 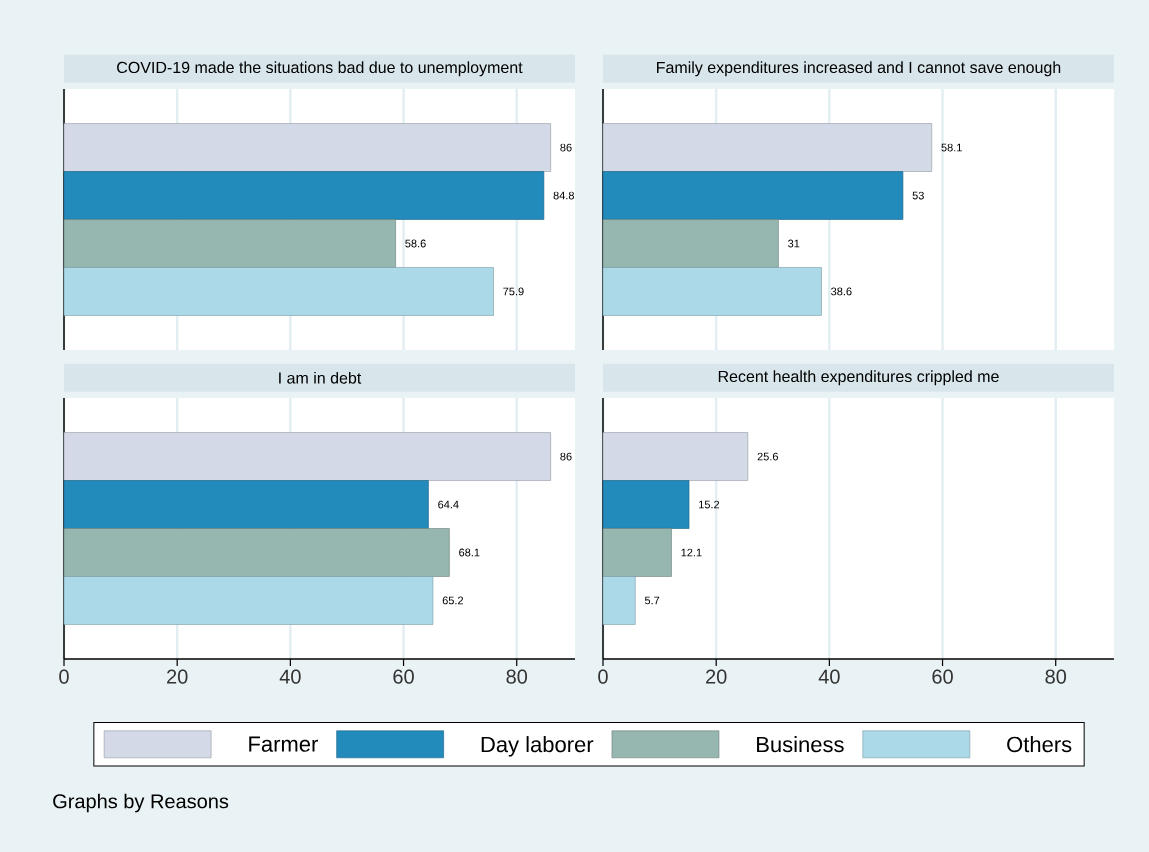 I want to click on chart-title: Family expenditures increased and I cannot save enough, so click(x=859, y=69).